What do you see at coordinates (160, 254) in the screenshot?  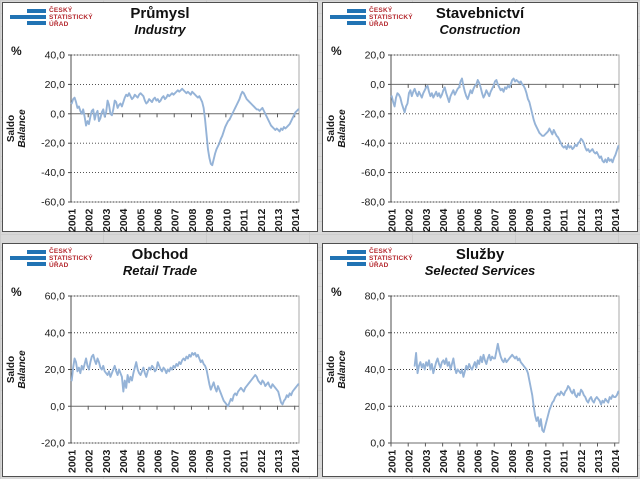 I see `chart-title: Obchod` at bounding box center [160, 254].